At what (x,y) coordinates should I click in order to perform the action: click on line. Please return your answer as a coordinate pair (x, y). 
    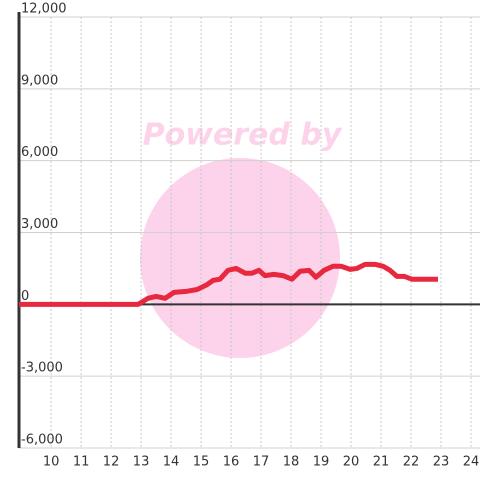
    Looking at the image, I should click on (229, 284).